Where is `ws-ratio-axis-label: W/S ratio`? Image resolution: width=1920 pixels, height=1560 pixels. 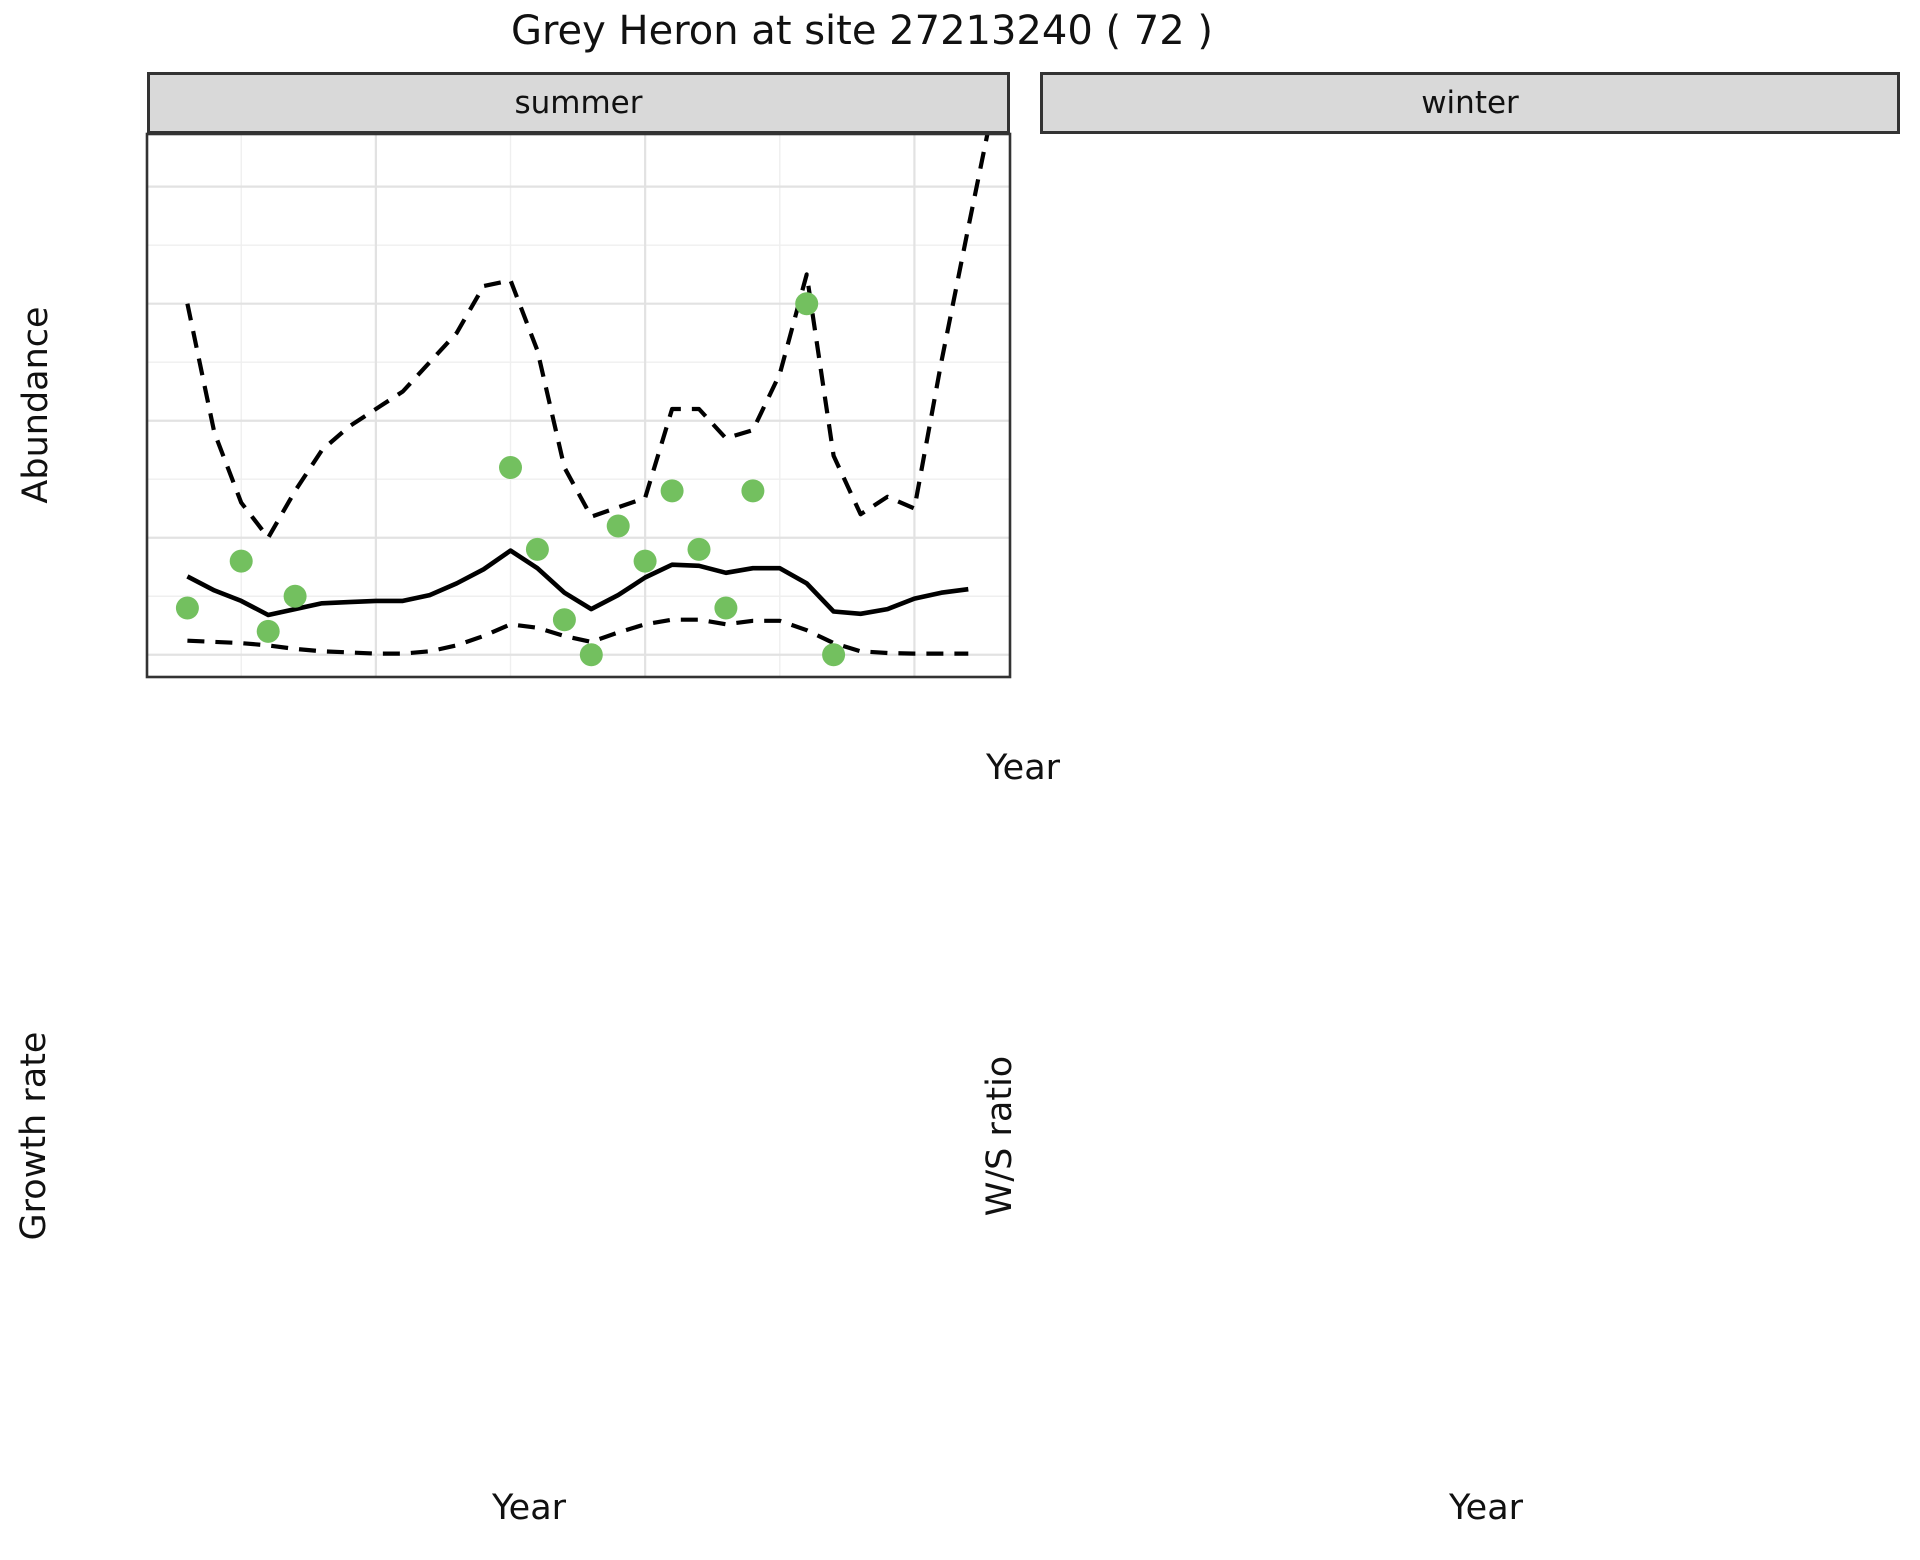
ws-ratio-axis-label: W/S ratio is located at coordinates (1000, 1136).